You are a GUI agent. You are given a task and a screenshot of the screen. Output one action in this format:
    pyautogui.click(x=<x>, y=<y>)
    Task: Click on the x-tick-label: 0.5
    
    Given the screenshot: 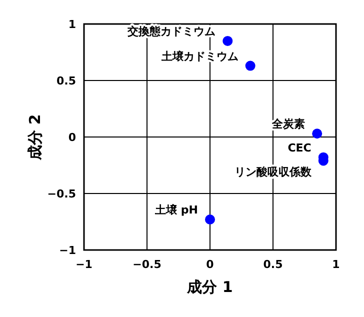 What is the action you would take?
    pyautogui.click(x=273, y=264)
    